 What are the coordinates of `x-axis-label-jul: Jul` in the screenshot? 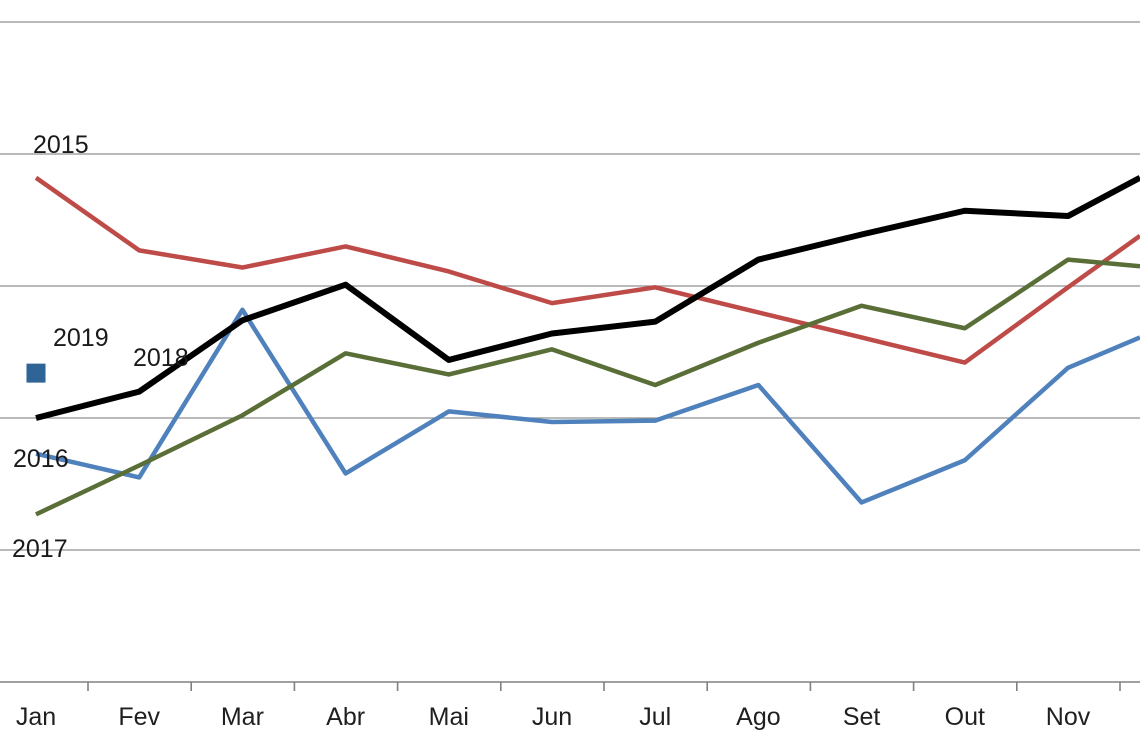 It's located at (655, 717).